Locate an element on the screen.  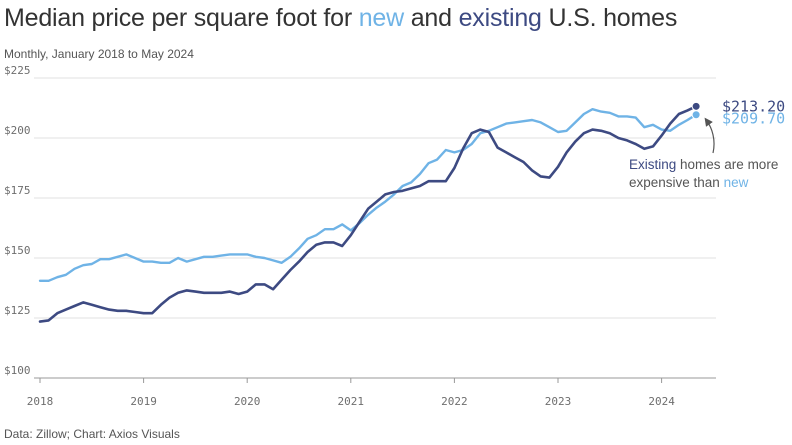
title-part-3: U.S. homes is located at coordinates (609, 18).